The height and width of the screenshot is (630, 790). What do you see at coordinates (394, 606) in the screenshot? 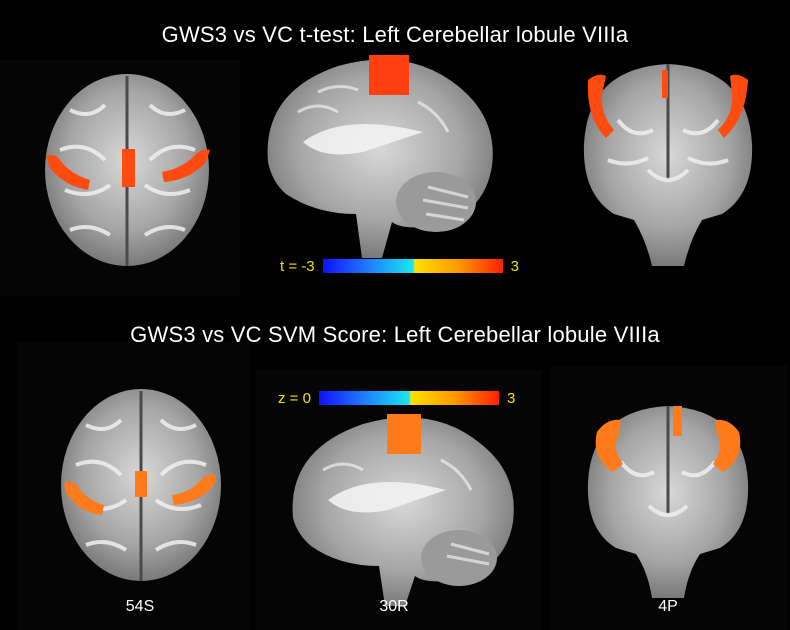
I see `slice-label-sagittal: 30R` at bounding box center [394, 606].